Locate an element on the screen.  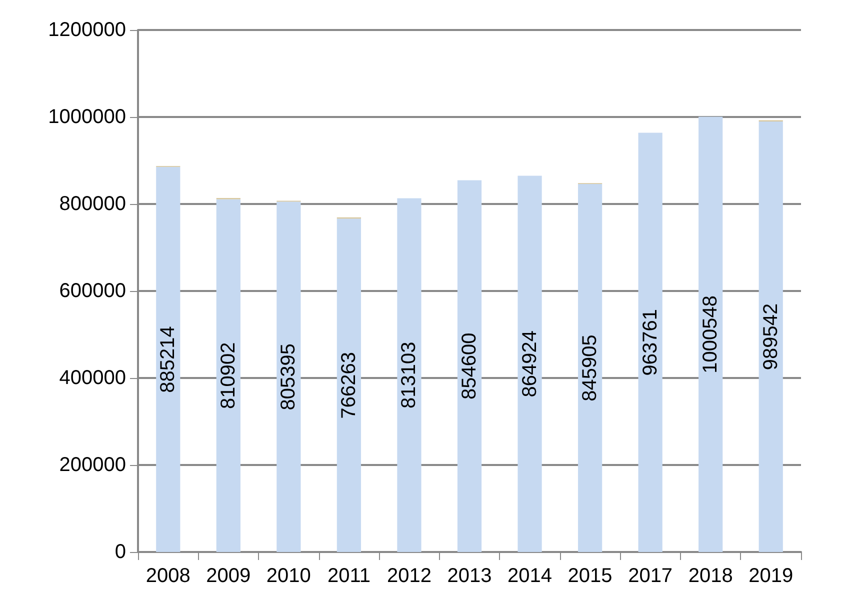
y-tick-label: 1000000 is located at coordinates (87, 117).